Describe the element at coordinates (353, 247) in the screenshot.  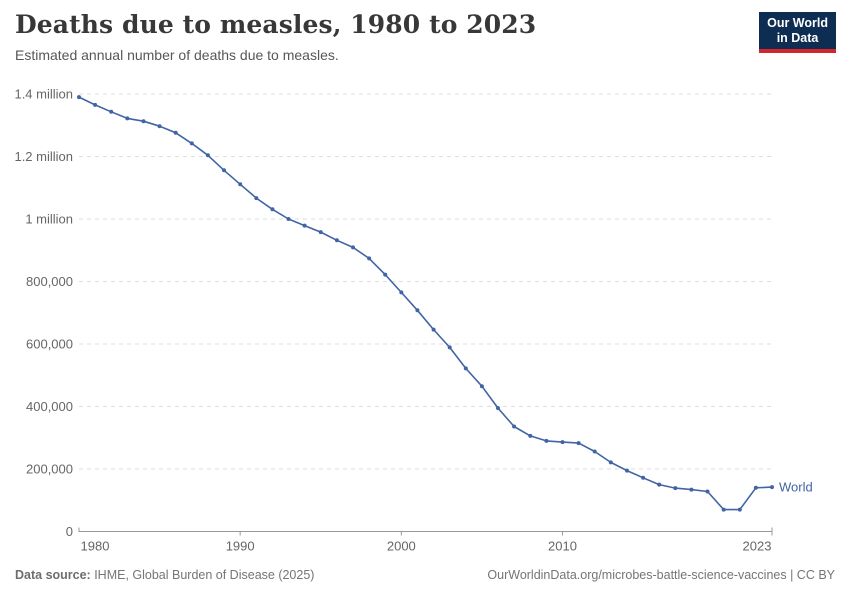
I see `data-point-1997` at that location.